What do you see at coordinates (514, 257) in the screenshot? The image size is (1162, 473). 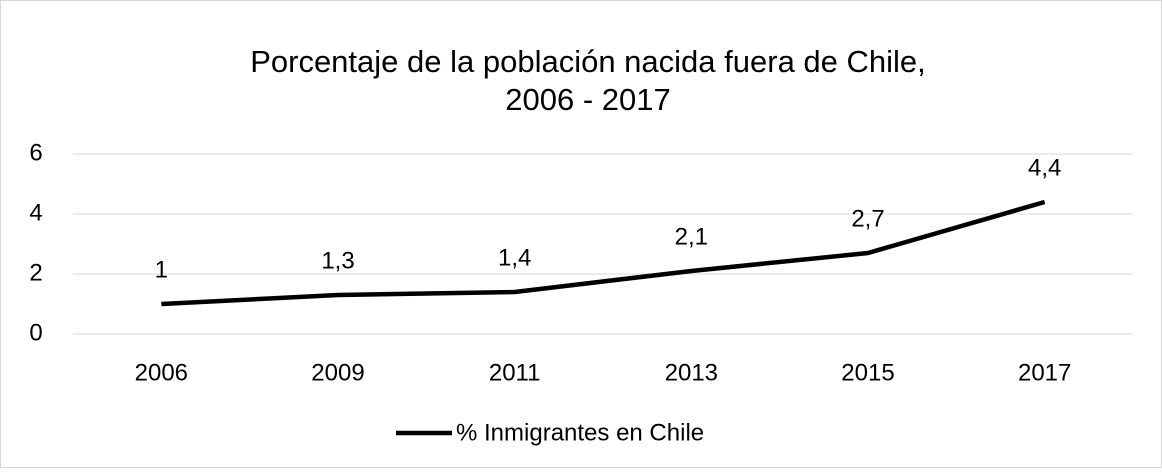 I see `data-label: 1,4` at bounding box center [514, 257].